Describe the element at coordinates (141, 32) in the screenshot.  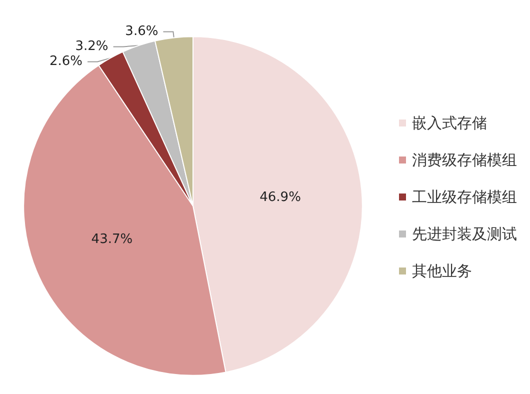
I see `data-label: 3.6%` at that location.